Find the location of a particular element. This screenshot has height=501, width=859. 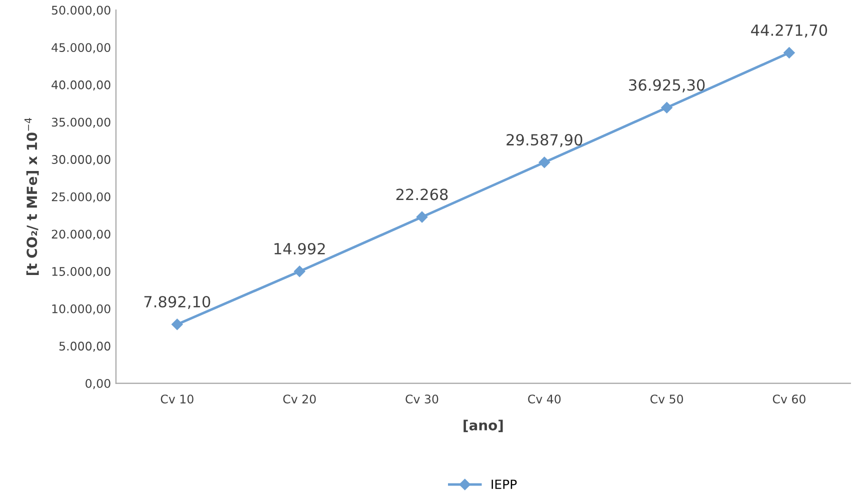

data-label: 44.271,70 is located at coordinates (789, 31).